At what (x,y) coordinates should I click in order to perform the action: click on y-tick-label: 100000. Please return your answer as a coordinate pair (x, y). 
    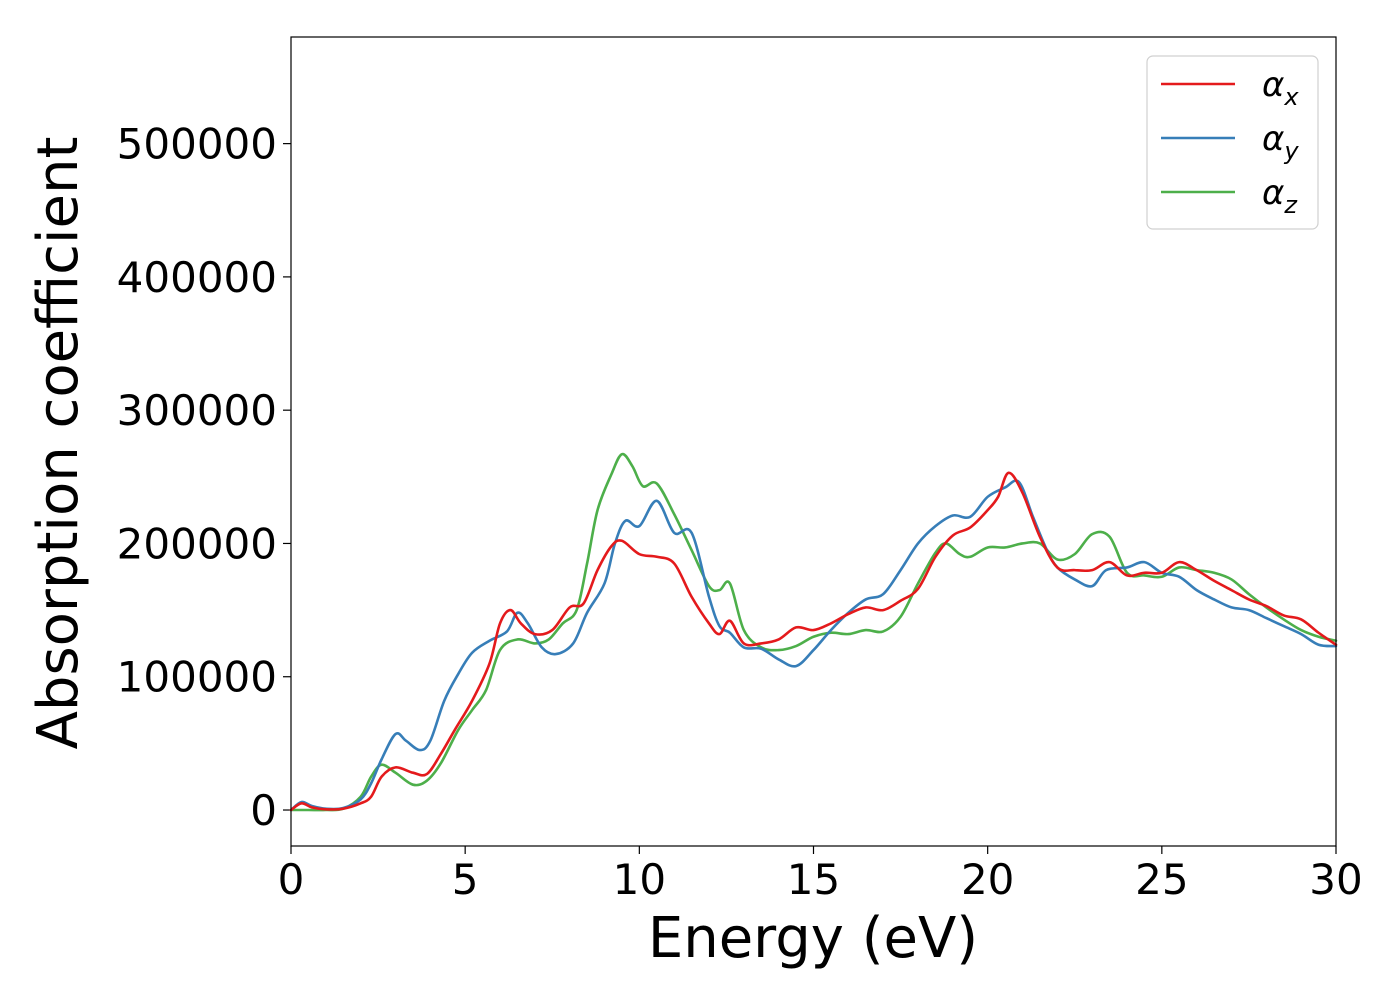
    Looking at the image, I should click on (197, 677).